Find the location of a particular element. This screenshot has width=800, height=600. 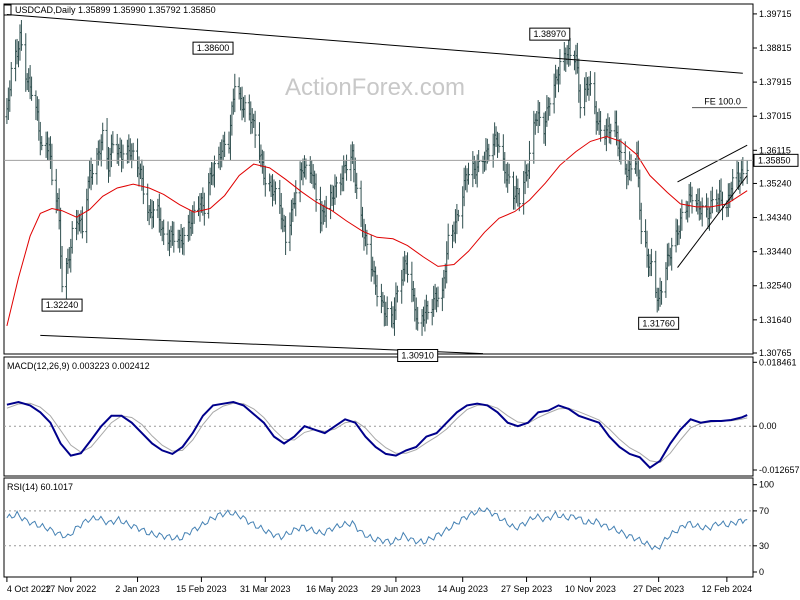

rsi-line is located at coordinates (377, 528).